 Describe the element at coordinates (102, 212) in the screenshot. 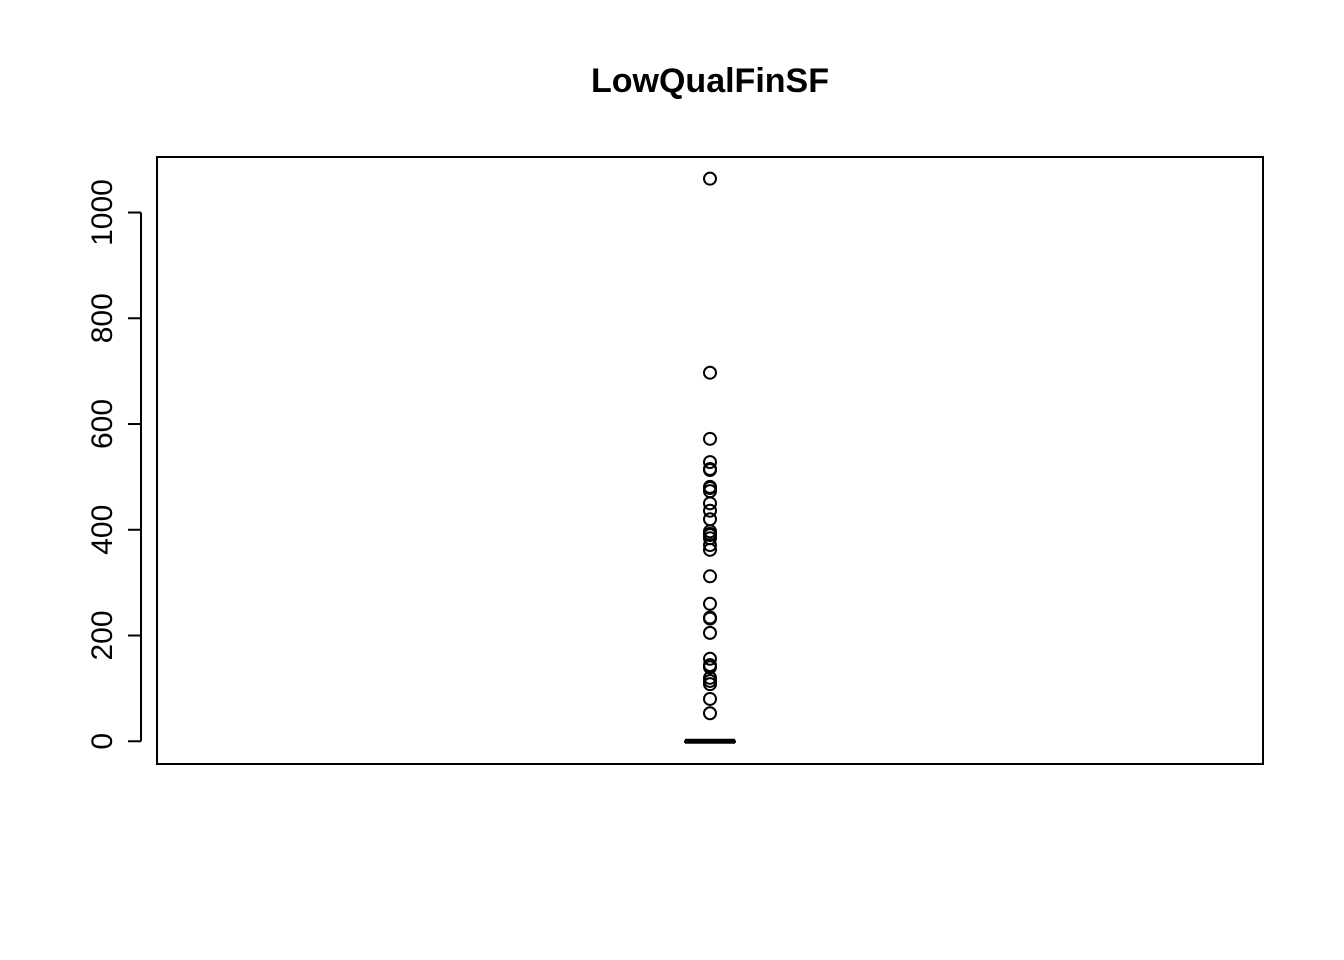

I see `y-tick-label: 1000` at that location.